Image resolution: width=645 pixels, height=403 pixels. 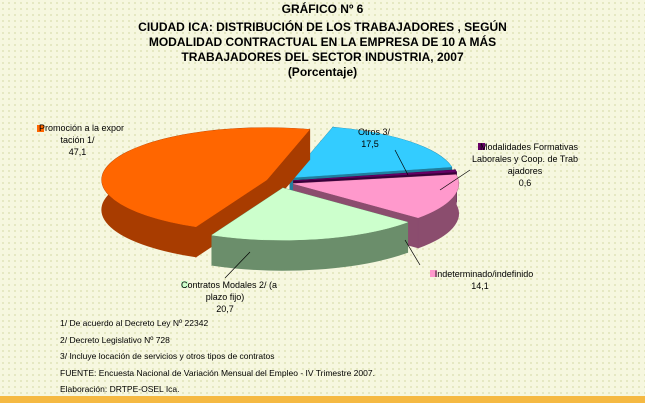 I want to click on data-label: Promoción a la exportación 1/47,1, so click(x=77, y=140).